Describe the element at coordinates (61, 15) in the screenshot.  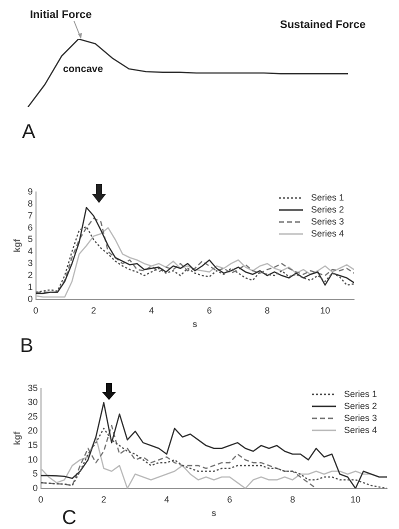
I see `text: Initial Force` at that location.